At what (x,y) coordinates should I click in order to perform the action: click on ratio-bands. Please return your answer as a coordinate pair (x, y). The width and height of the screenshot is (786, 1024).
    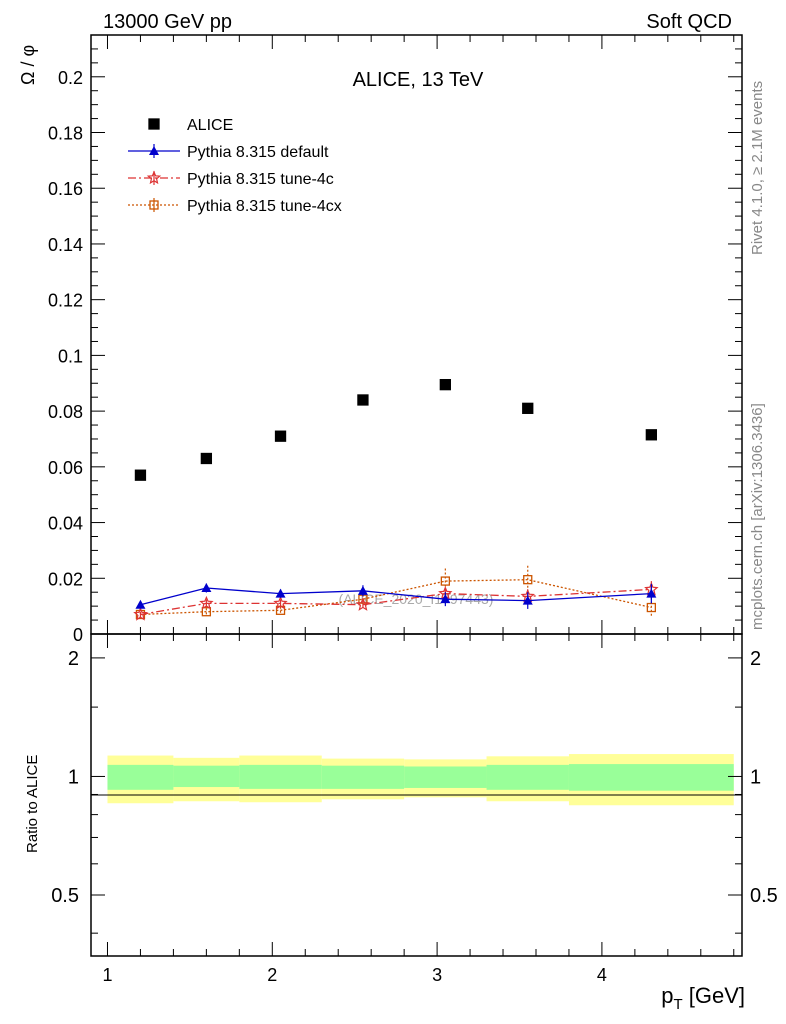
    Looking at the image, I should click on (420, 780).